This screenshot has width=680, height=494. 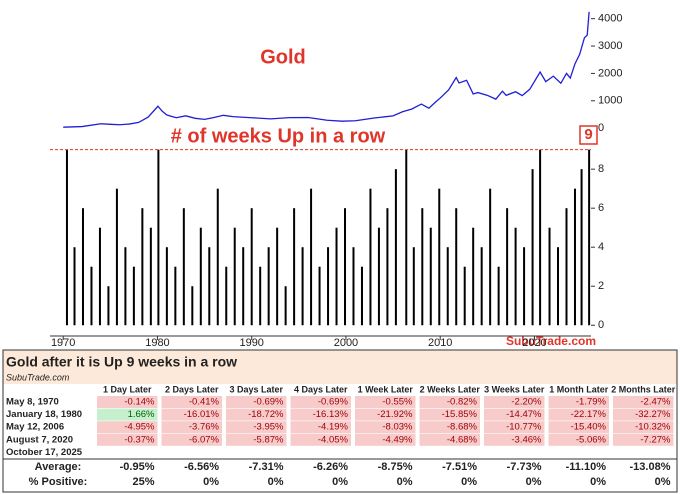 I want to click on cell: -0.82%, so click(x=462, y=402).